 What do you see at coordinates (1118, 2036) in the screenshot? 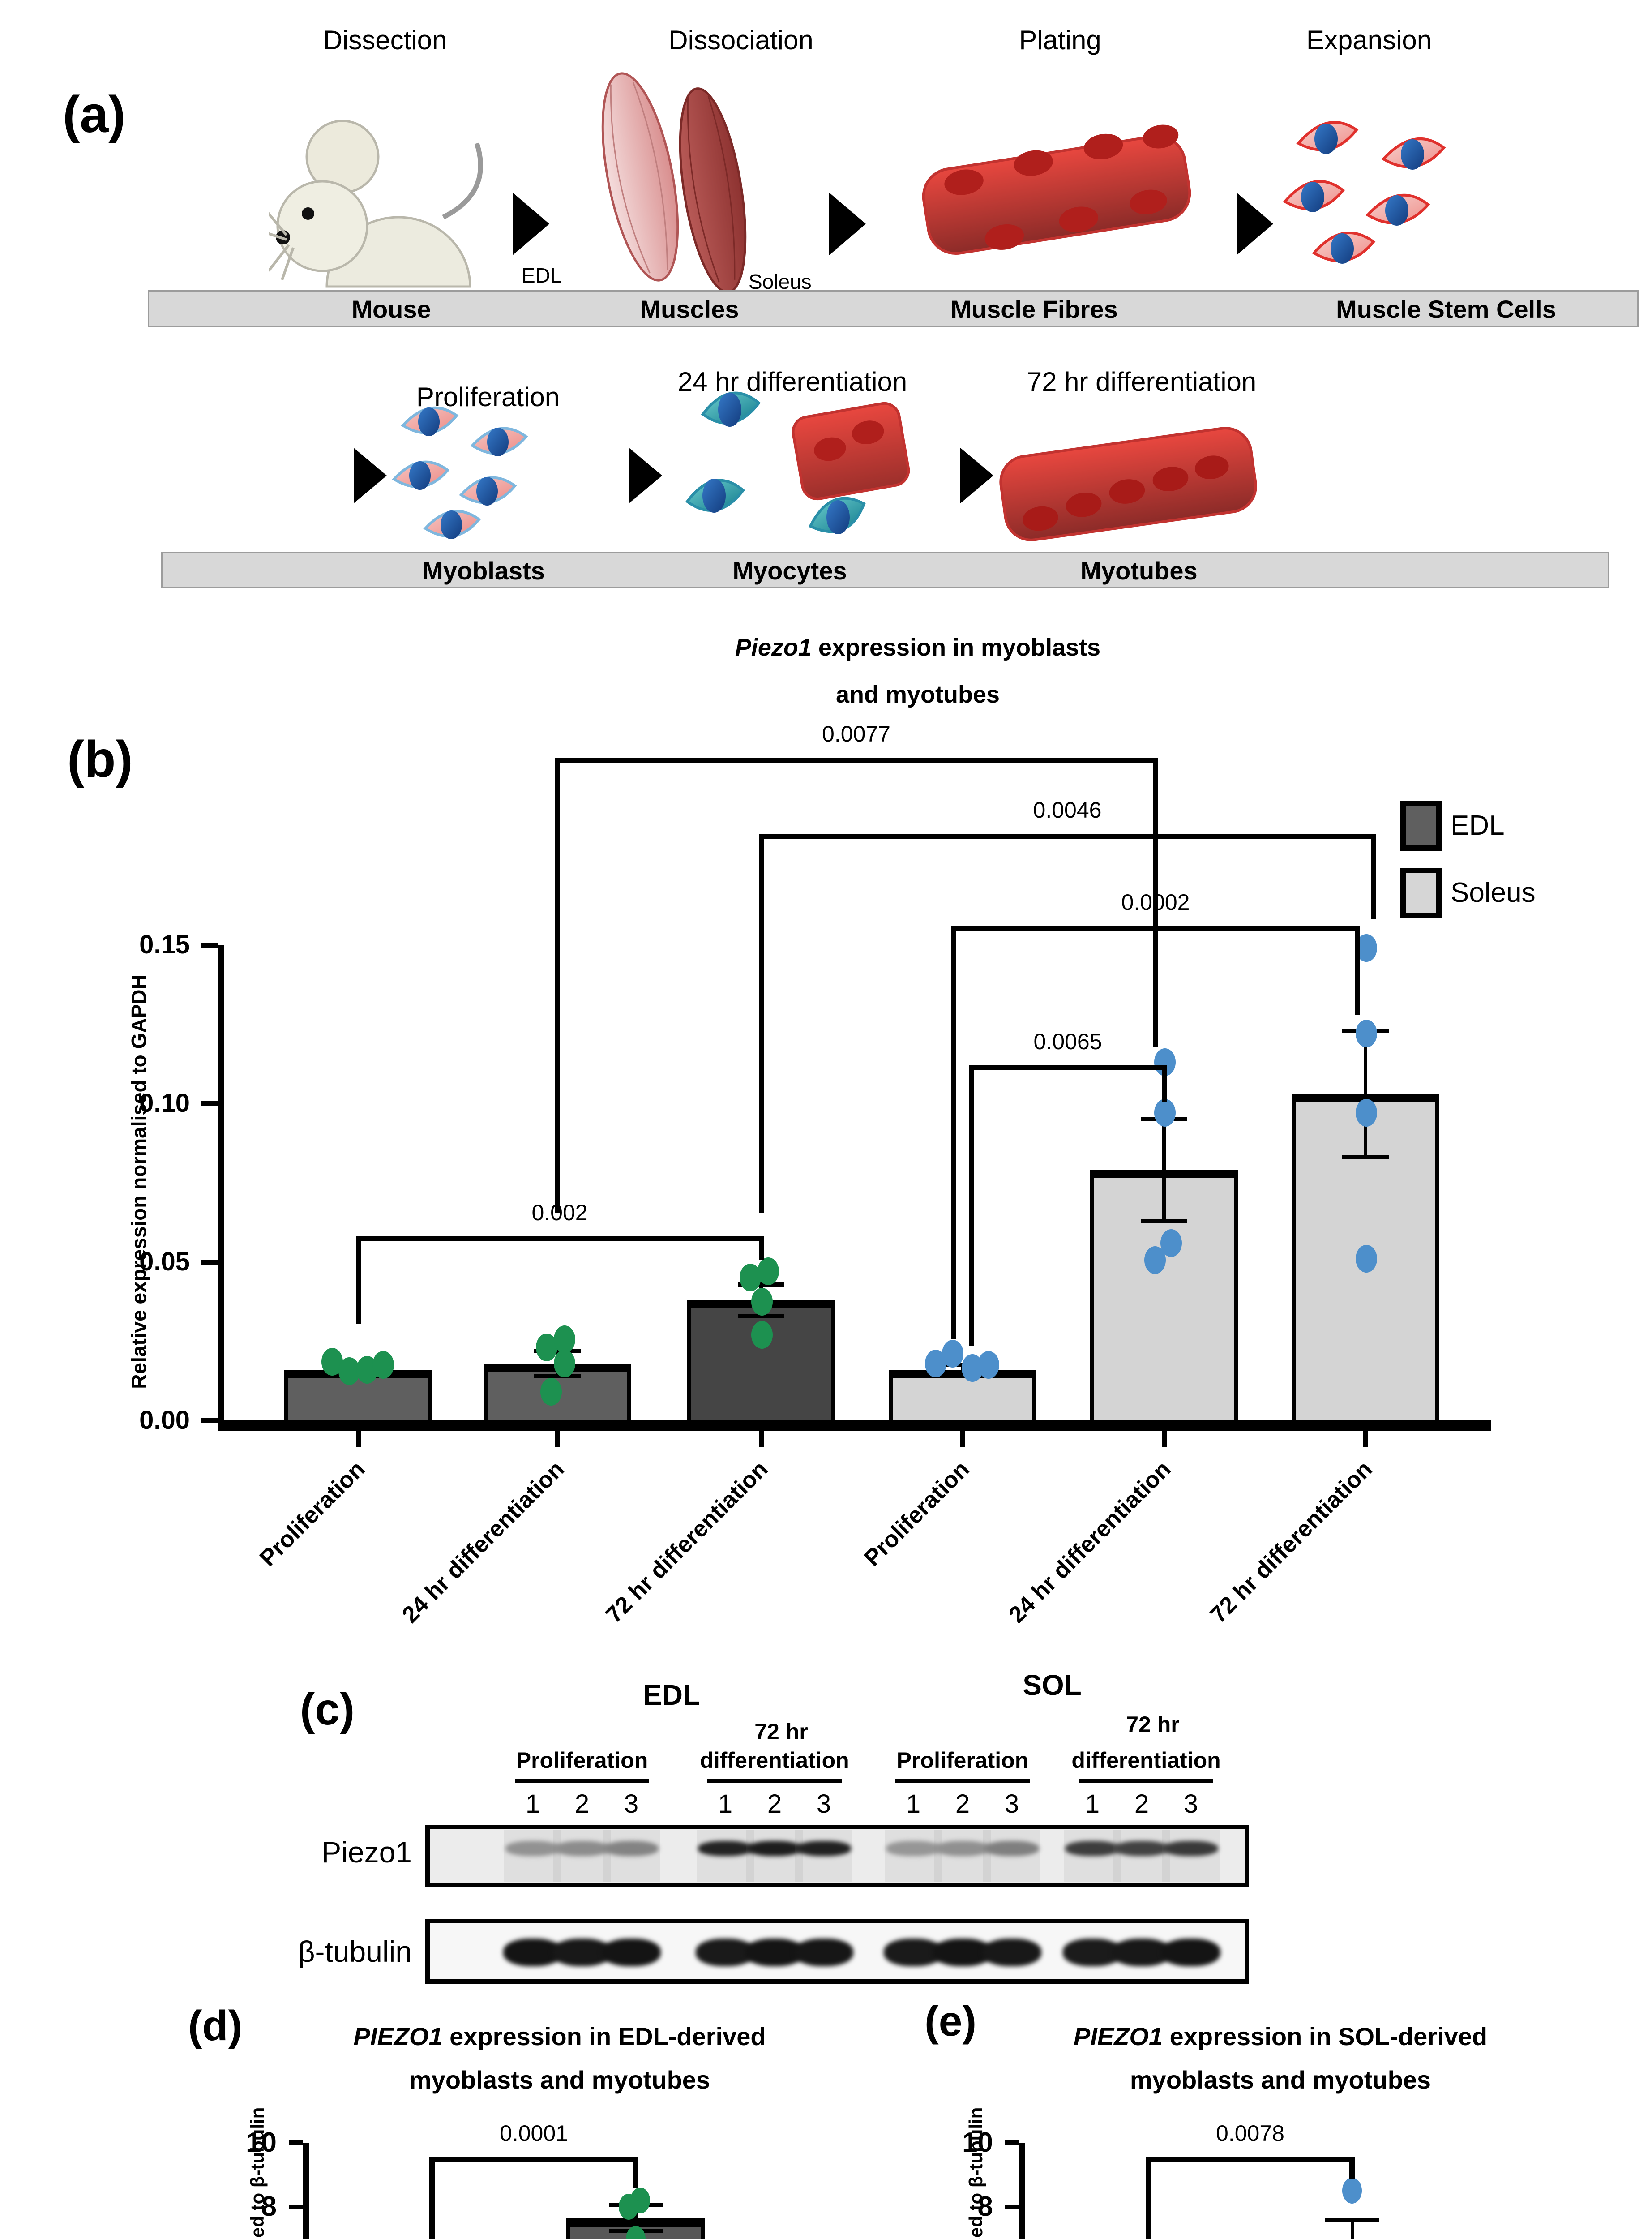
I see `chart-e-title-italic: PIEZO1` at bounding box center [1118, 2036].